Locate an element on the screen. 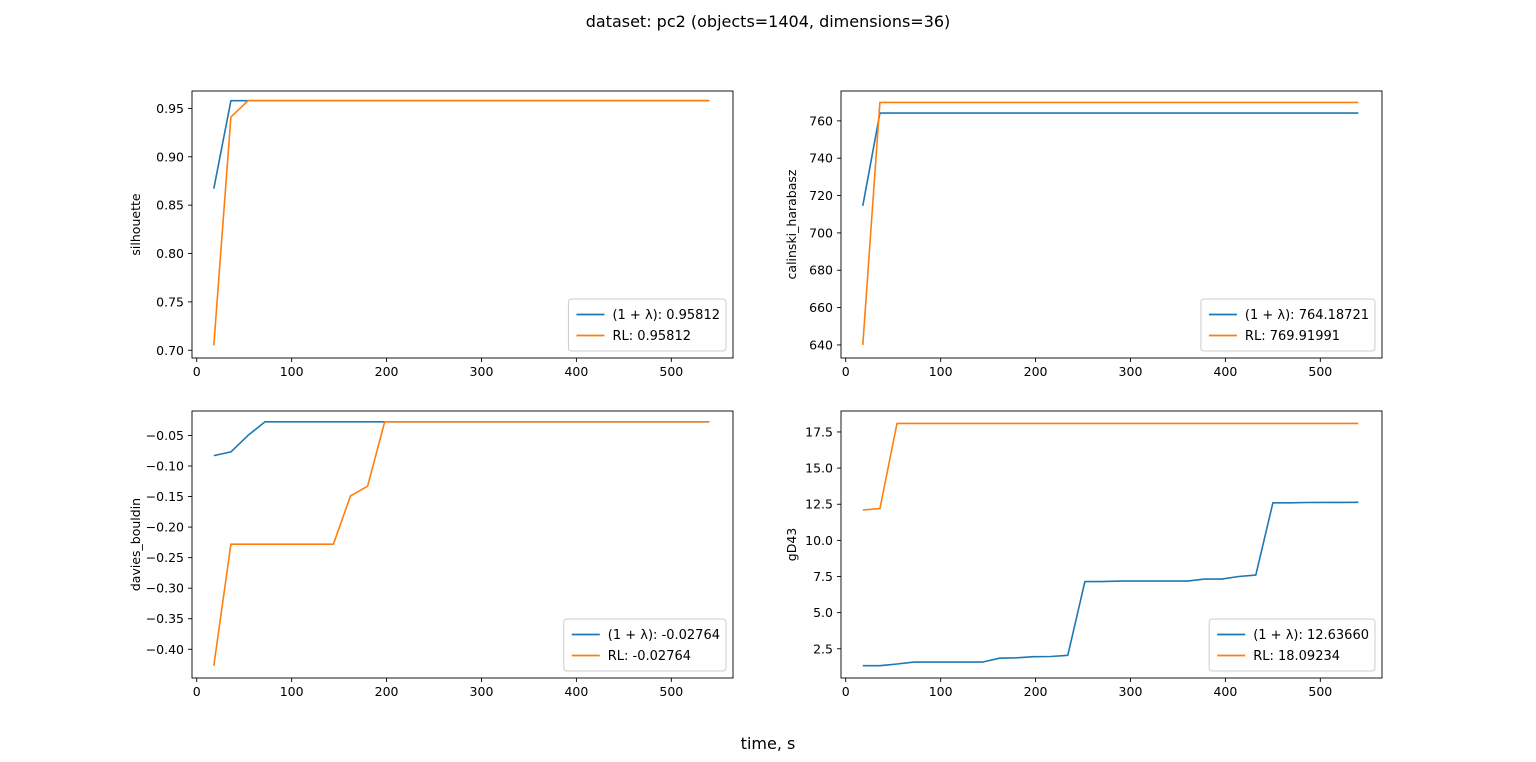 The height and width of the screenshot is (762, 1536). y-axis-label: davies_bouldin is located at coordinates (135, 544).